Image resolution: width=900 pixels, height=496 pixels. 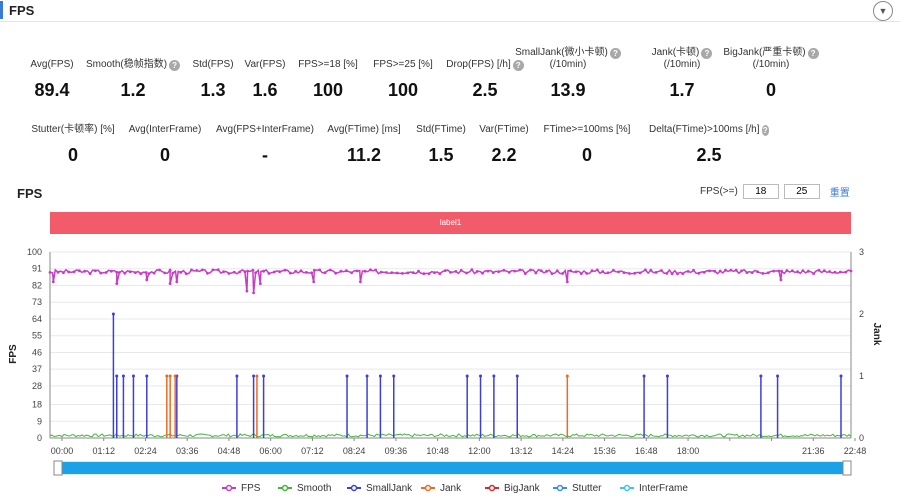 I want to click on legend-label: Jank, so click(x=451, y=488).